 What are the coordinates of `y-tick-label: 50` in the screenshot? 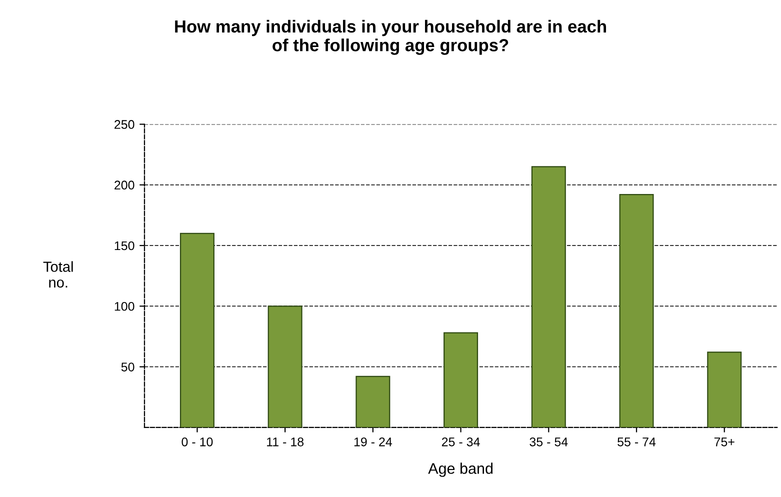 It's located at (127, 367).